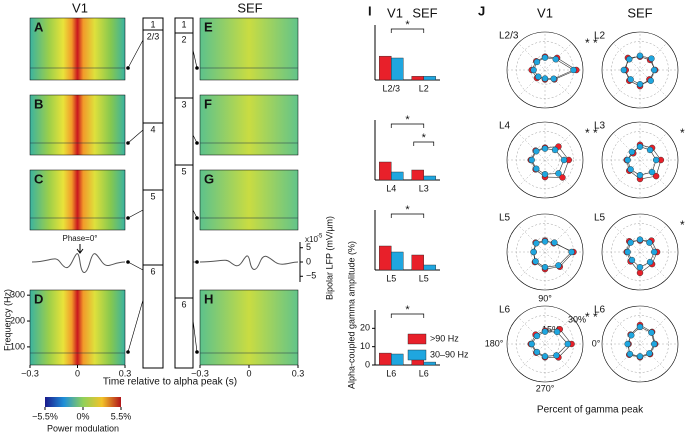  Describe the element at coordinates (125, 373) in the screenshot. I see `x-tick-label: 0.3` at that location.